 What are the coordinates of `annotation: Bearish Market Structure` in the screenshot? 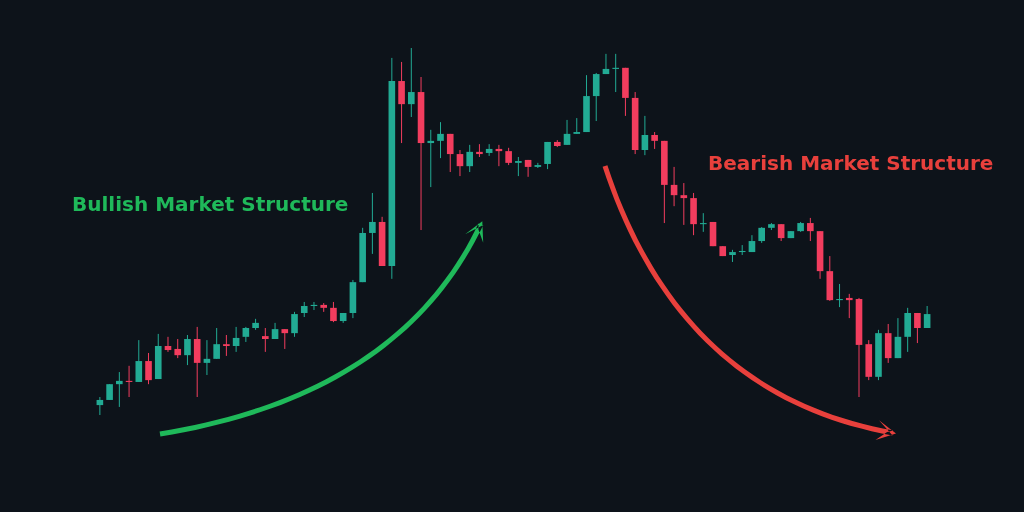 It's located at (851, 163).